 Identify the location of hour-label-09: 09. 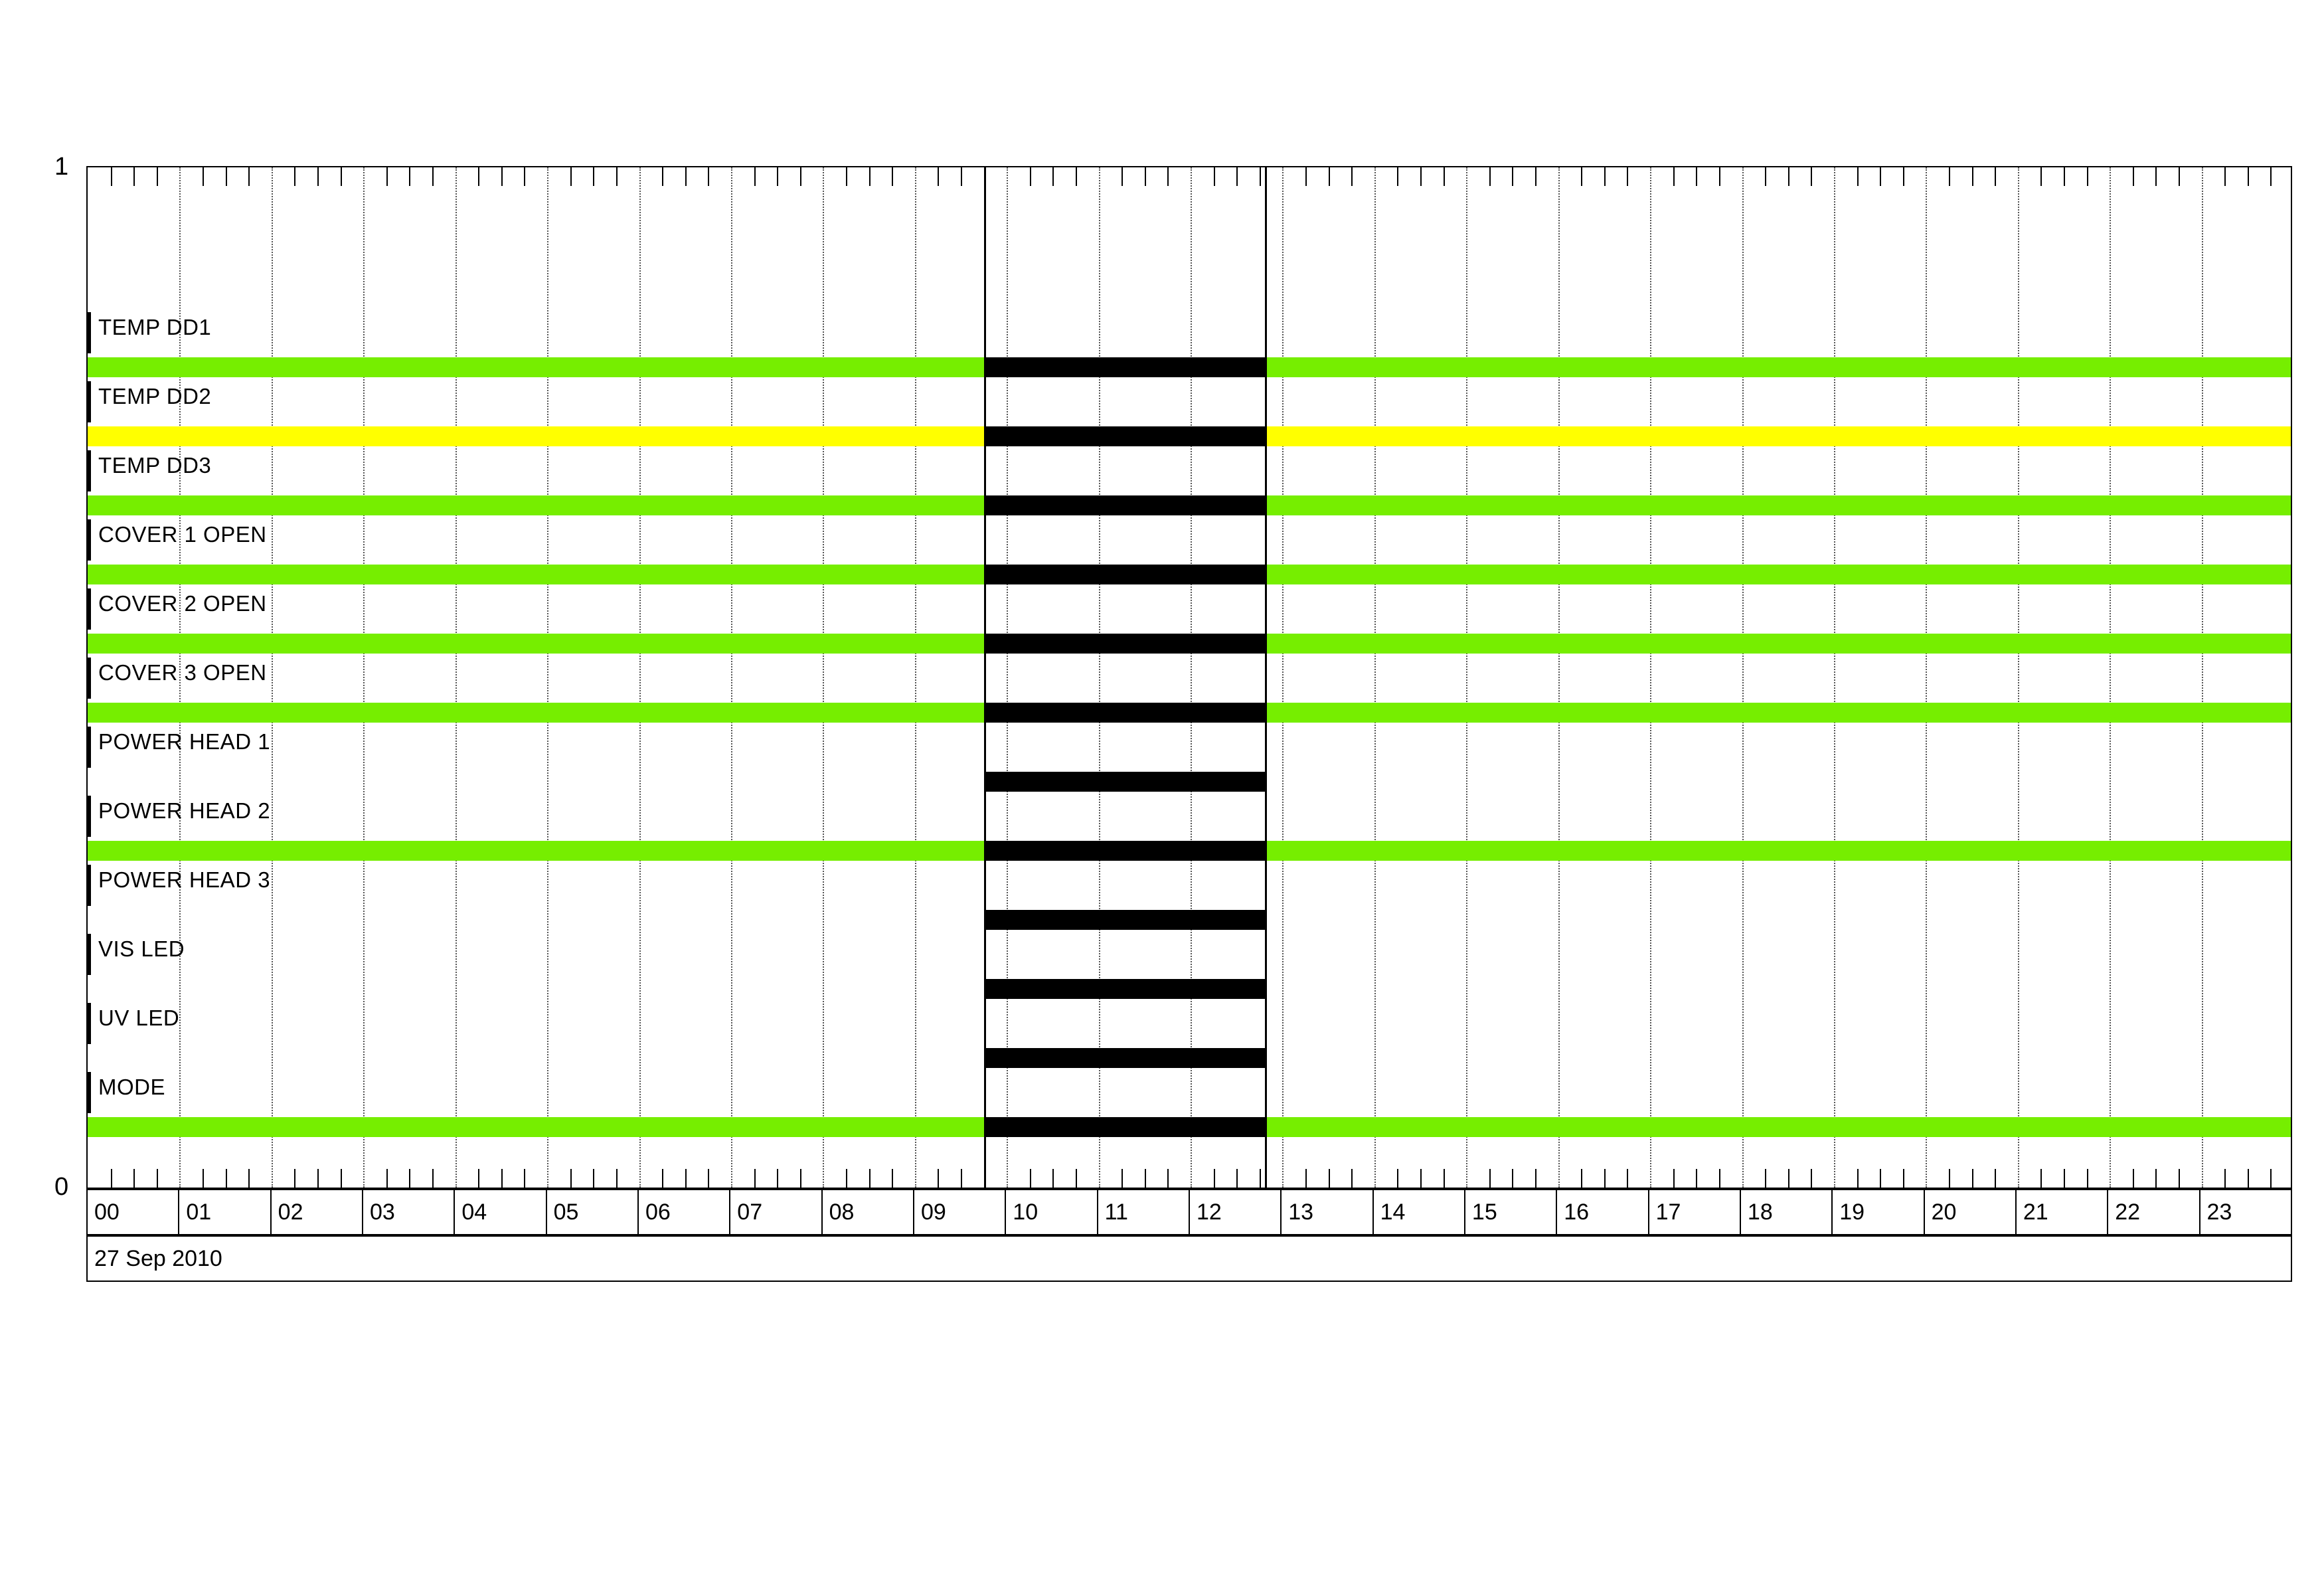
(961, 1212).